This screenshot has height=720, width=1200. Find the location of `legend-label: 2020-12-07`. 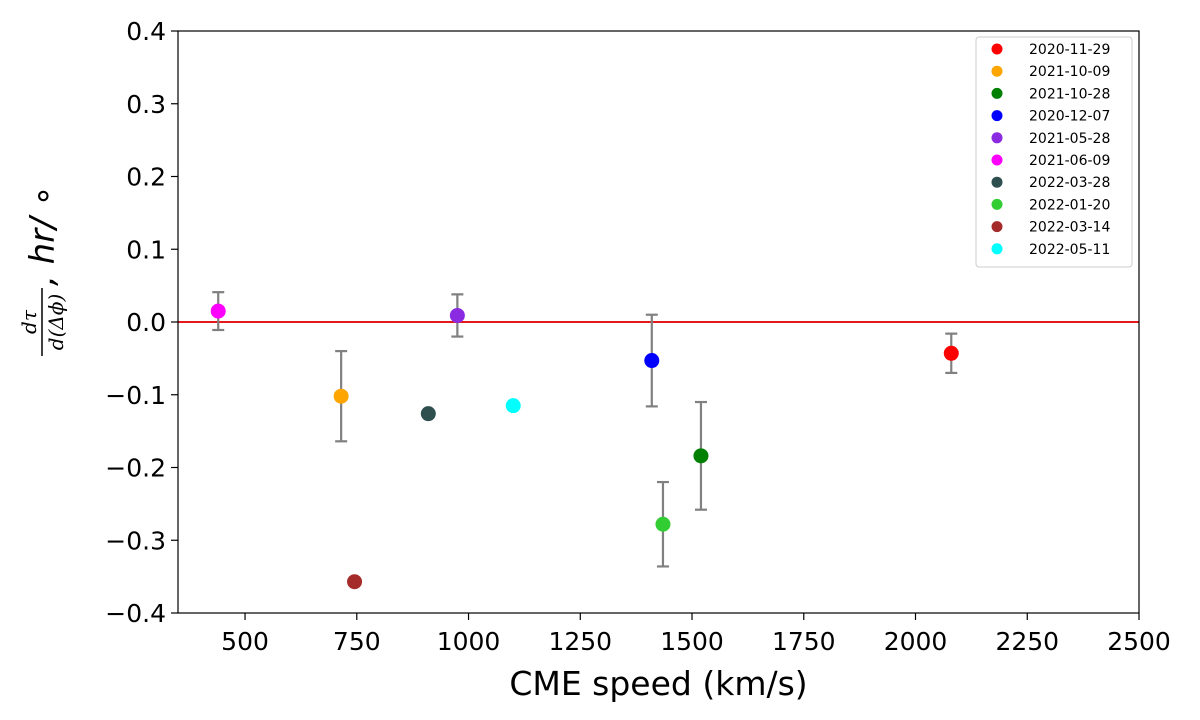

legend-label: 2020-12-07 is located at coordinates (1069, 117).